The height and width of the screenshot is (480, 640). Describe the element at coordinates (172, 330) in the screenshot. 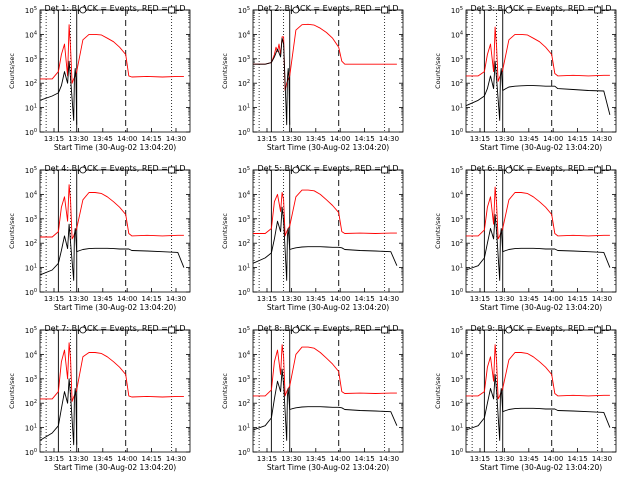

I see `square-marker` at that location.